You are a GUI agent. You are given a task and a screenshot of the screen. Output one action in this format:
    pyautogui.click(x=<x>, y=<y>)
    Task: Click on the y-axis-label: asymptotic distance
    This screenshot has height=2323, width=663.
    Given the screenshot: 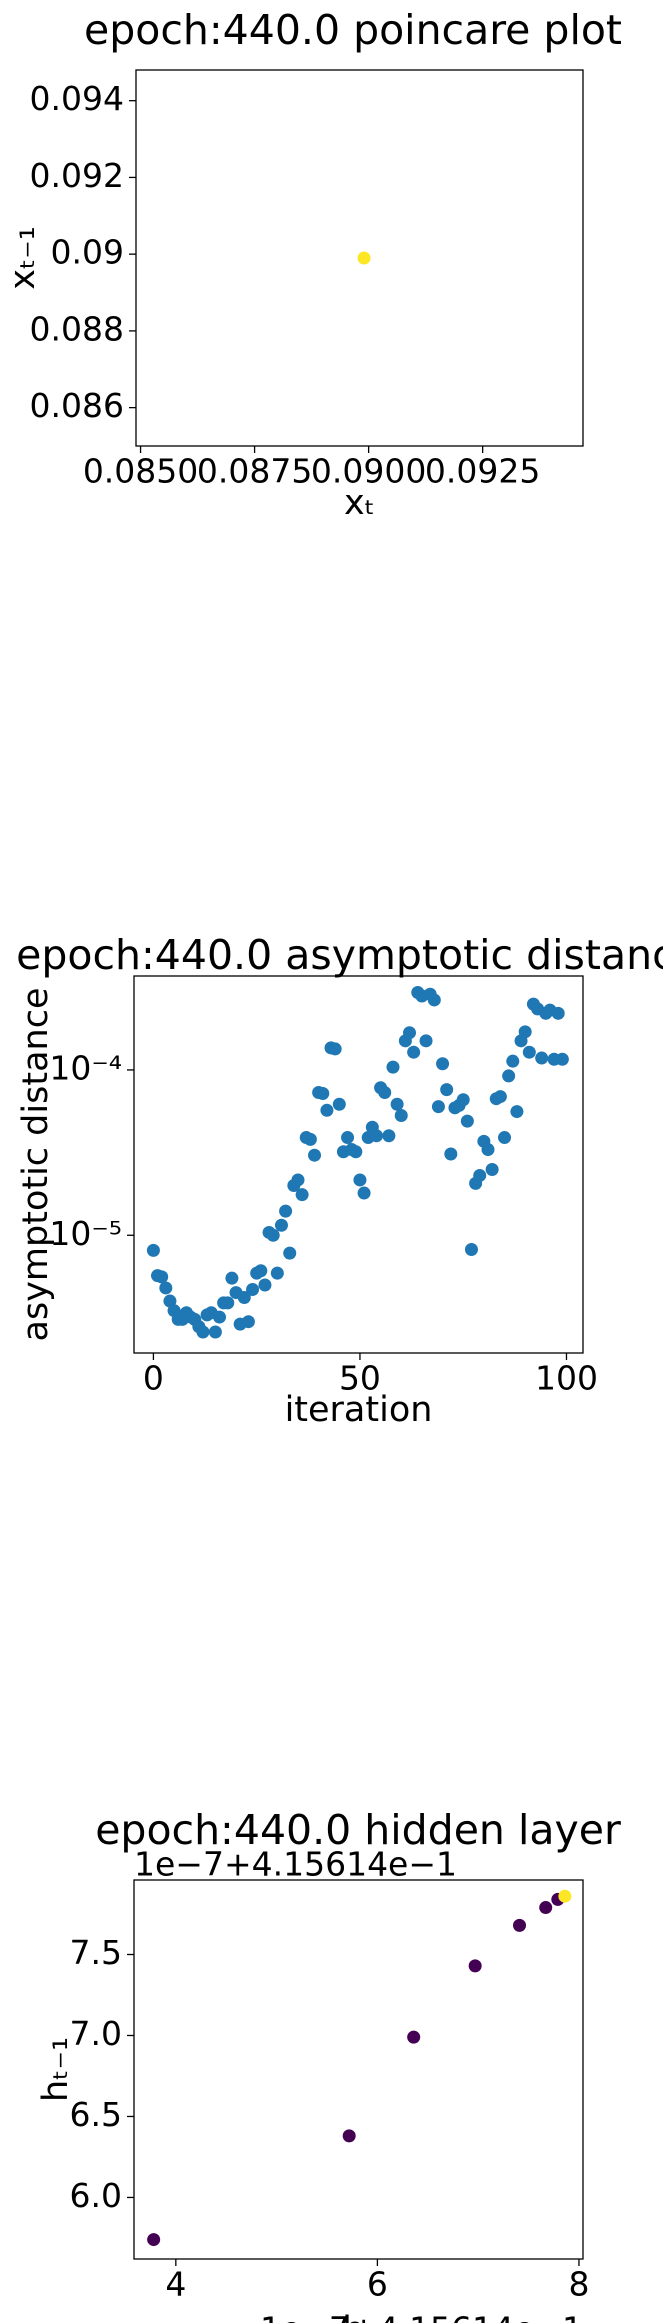 What is the action you would take?
    pyautogui.click(x=36, y=1165)
    